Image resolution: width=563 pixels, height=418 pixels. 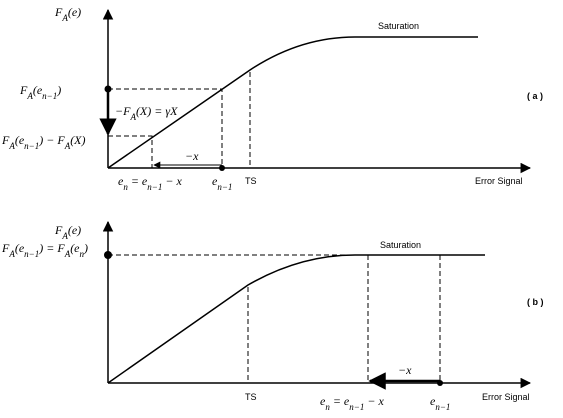 I want to click on text-part: ) = F, so click(x=51, y=248).